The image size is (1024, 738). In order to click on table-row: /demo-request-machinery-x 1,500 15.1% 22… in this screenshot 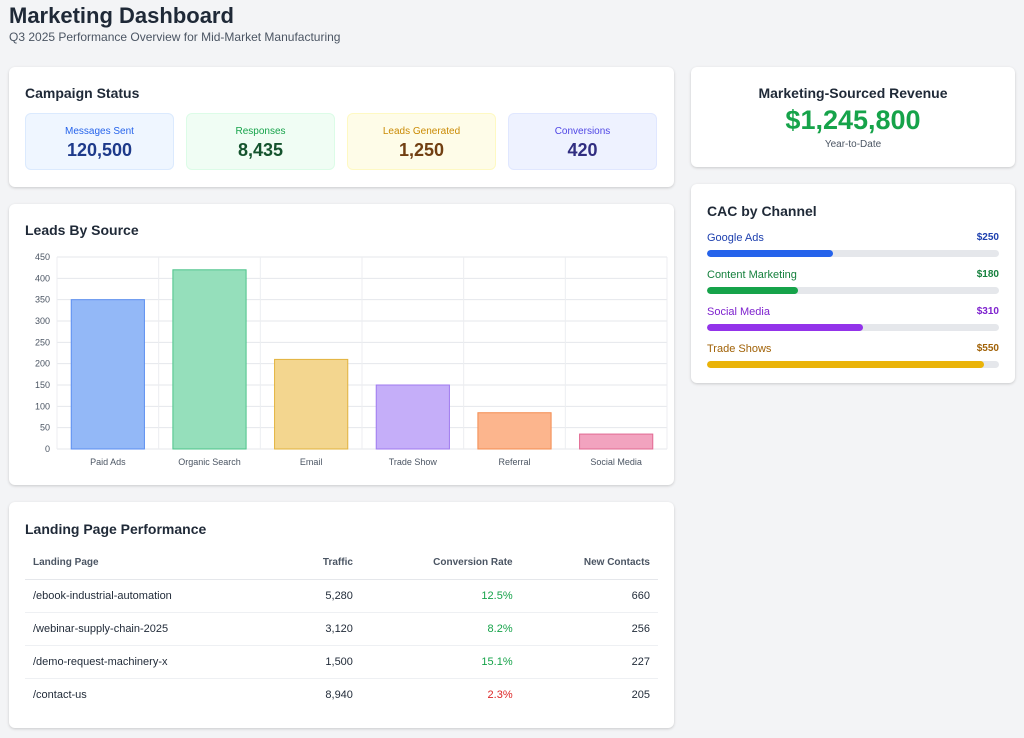, I will do `click(341, 662)`.